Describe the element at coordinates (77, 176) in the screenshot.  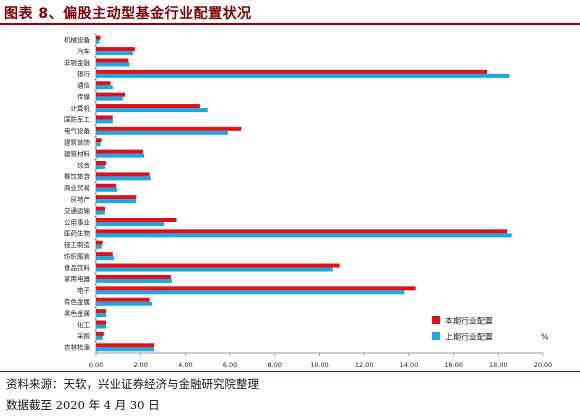
I see `category-label: 餐饮旅游` at that location.